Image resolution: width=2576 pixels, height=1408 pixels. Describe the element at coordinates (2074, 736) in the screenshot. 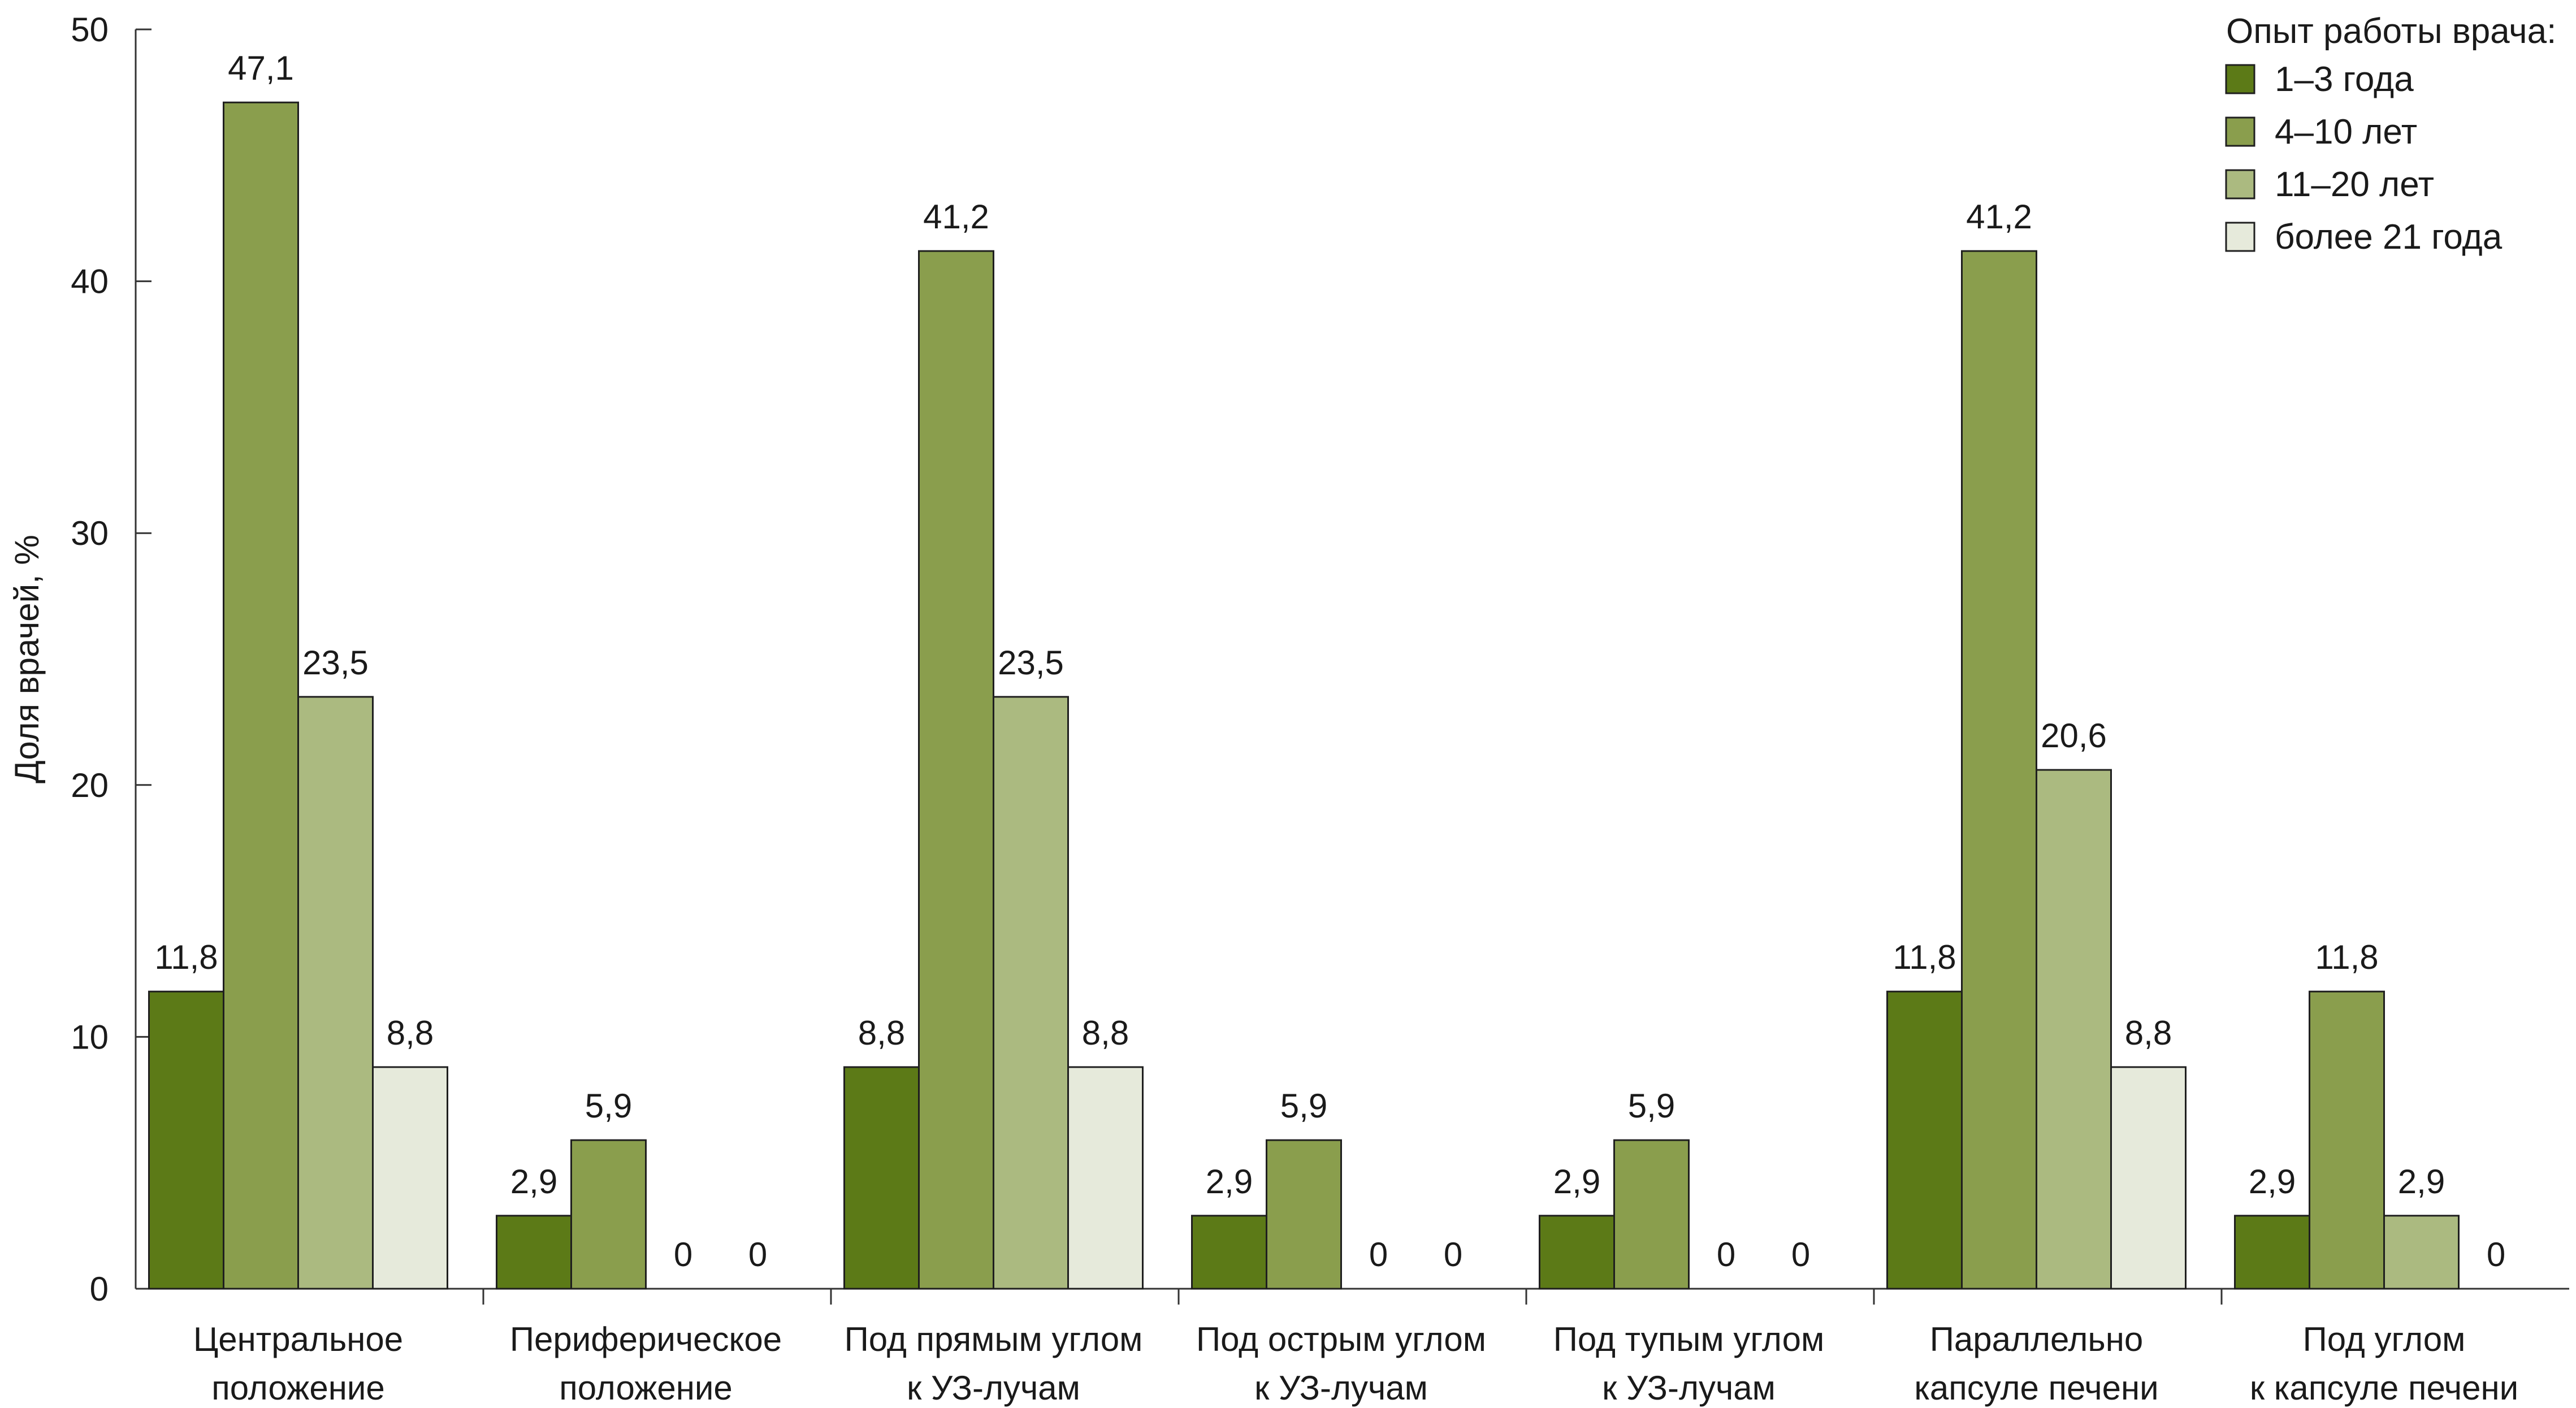

I see `value-label: 20,6` at that location.